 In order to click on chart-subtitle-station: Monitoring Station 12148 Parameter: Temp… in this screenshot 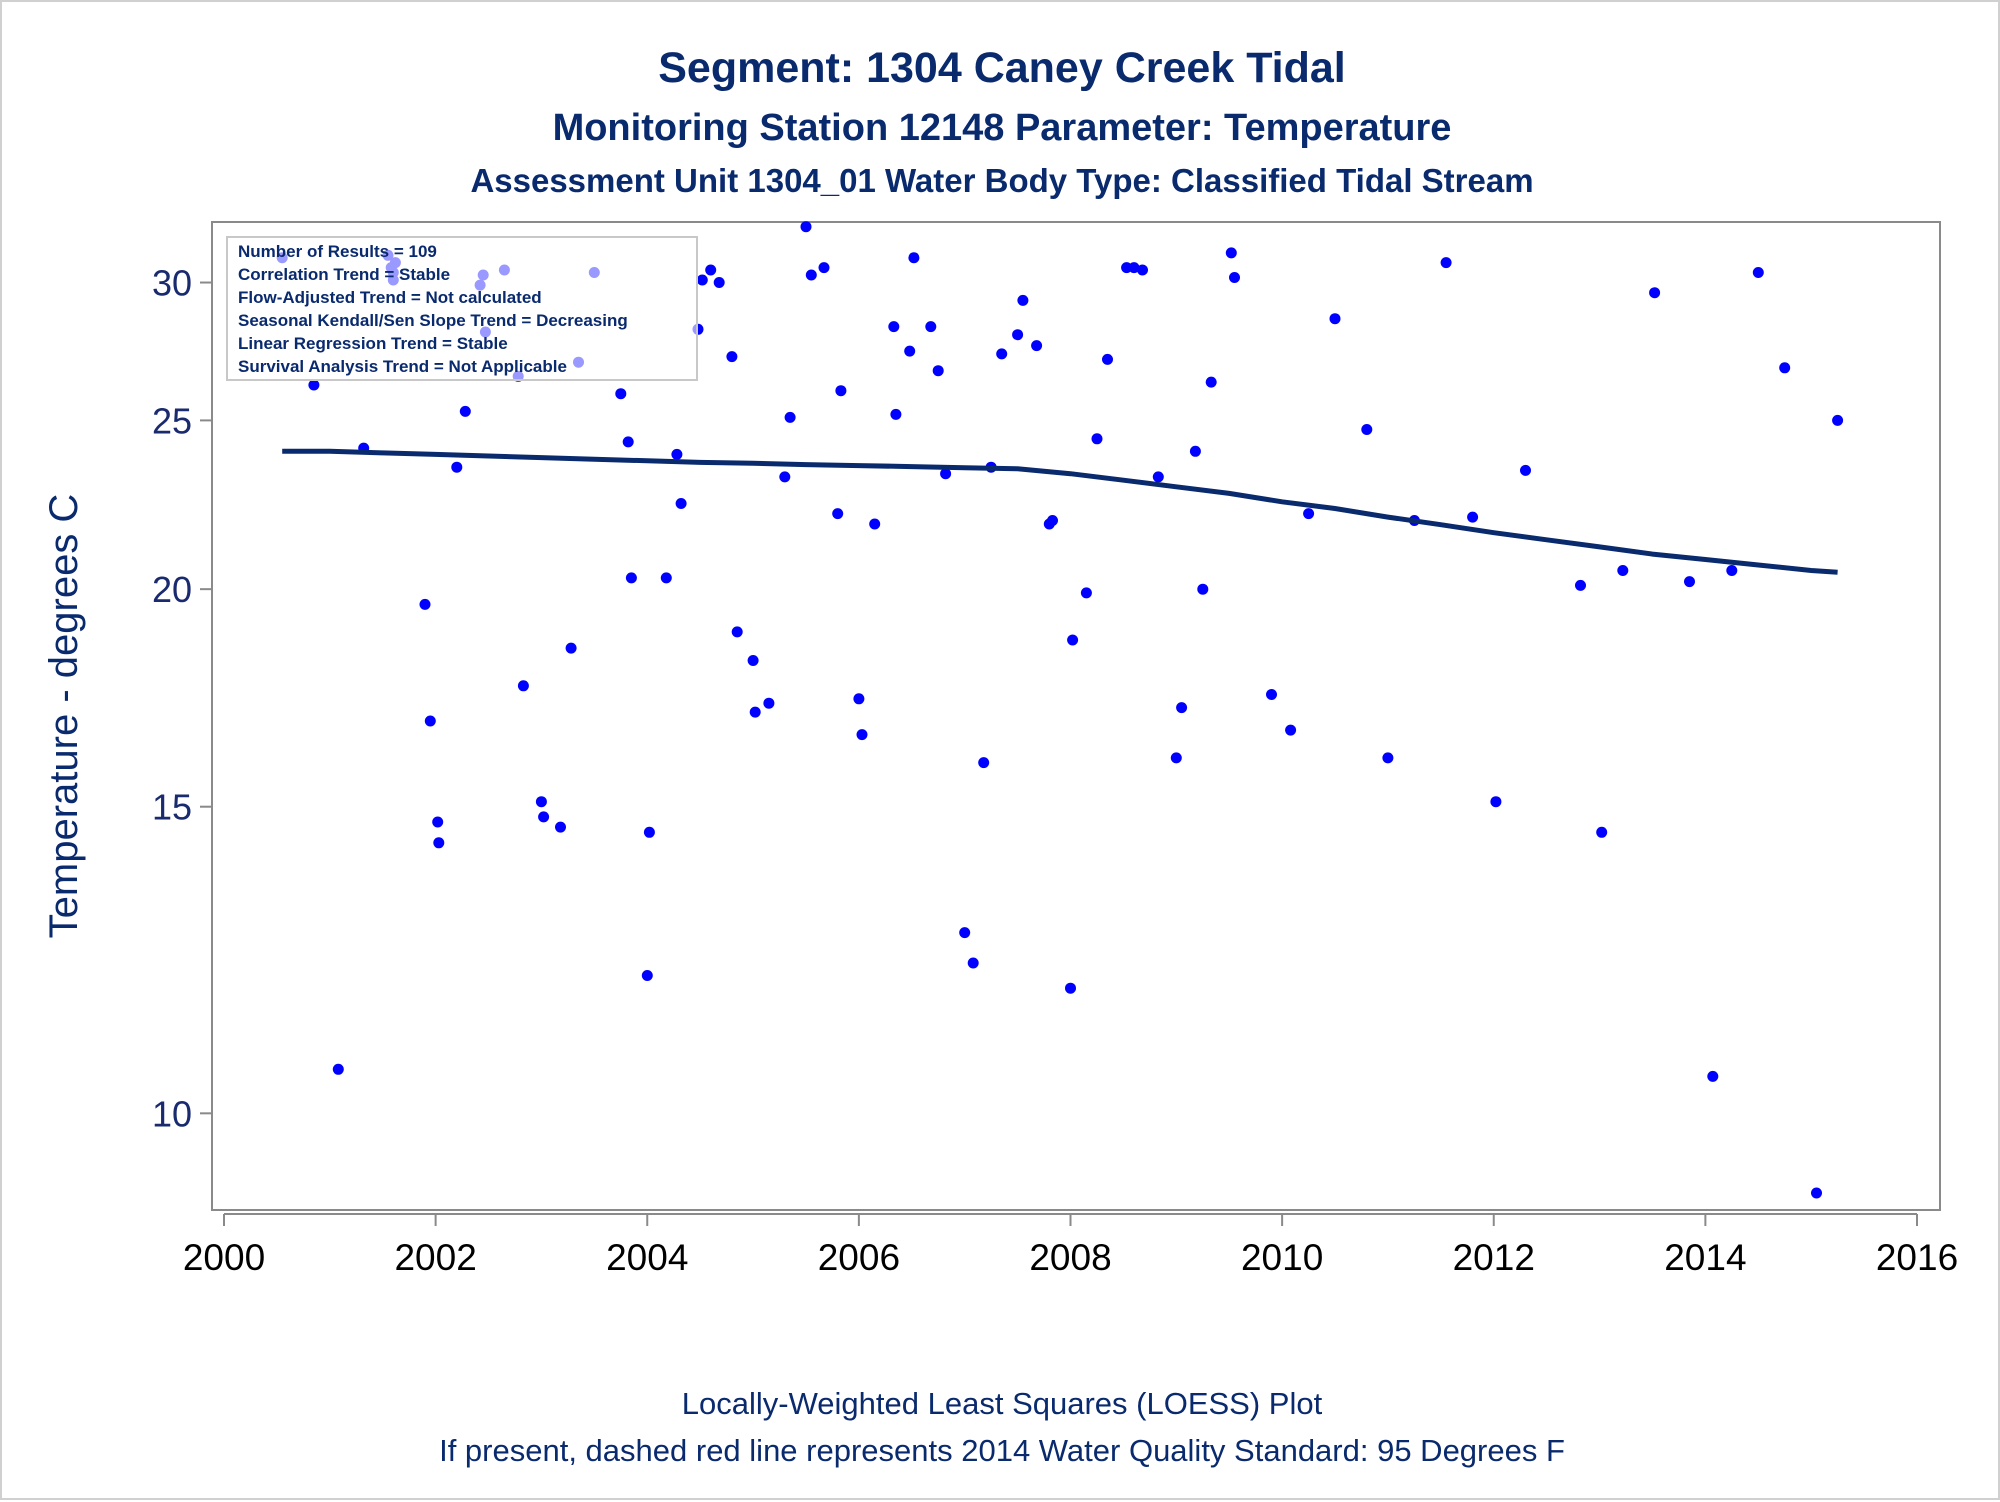, I will do `click(1002, 128)`.